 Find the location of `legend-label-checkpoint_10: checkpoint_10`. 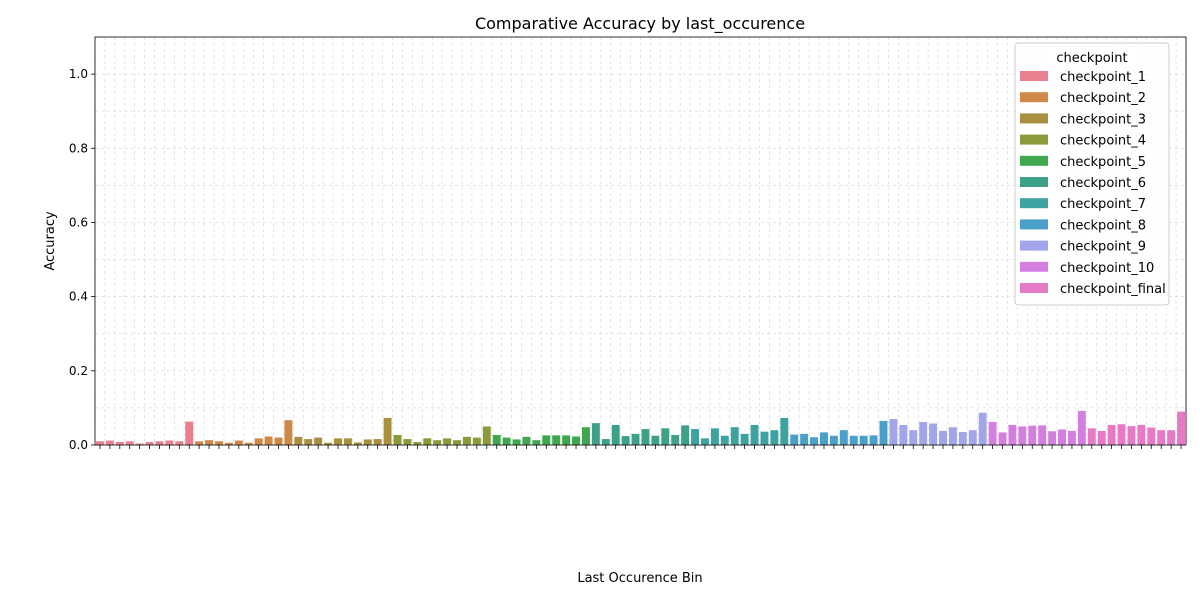

legend-label-checkpoint_10: checkpoint_10 is located at coordinates (1107, 268).